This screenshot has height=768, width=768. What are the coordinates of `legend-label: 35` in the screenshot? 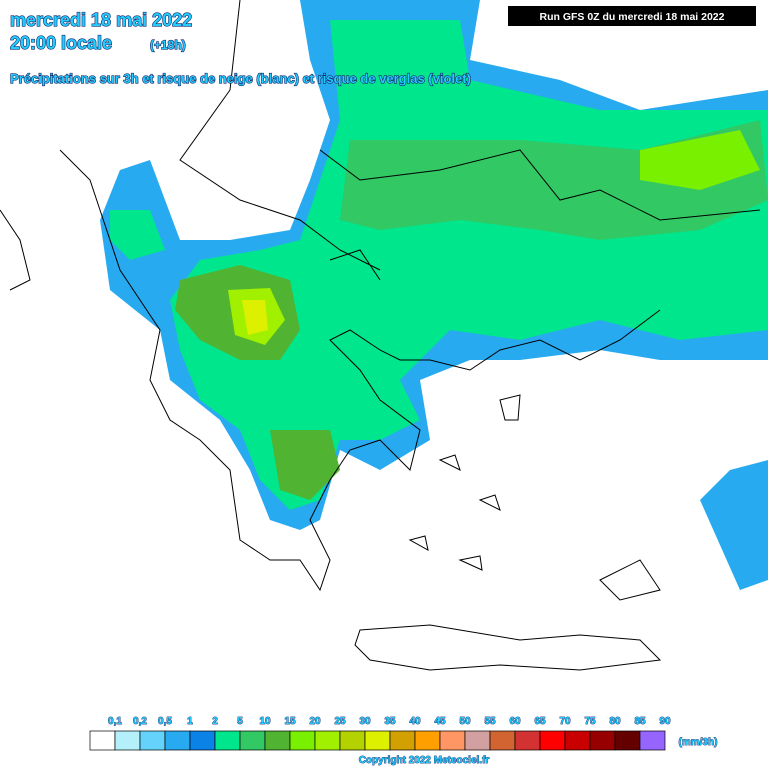 It's located at (390, 721).